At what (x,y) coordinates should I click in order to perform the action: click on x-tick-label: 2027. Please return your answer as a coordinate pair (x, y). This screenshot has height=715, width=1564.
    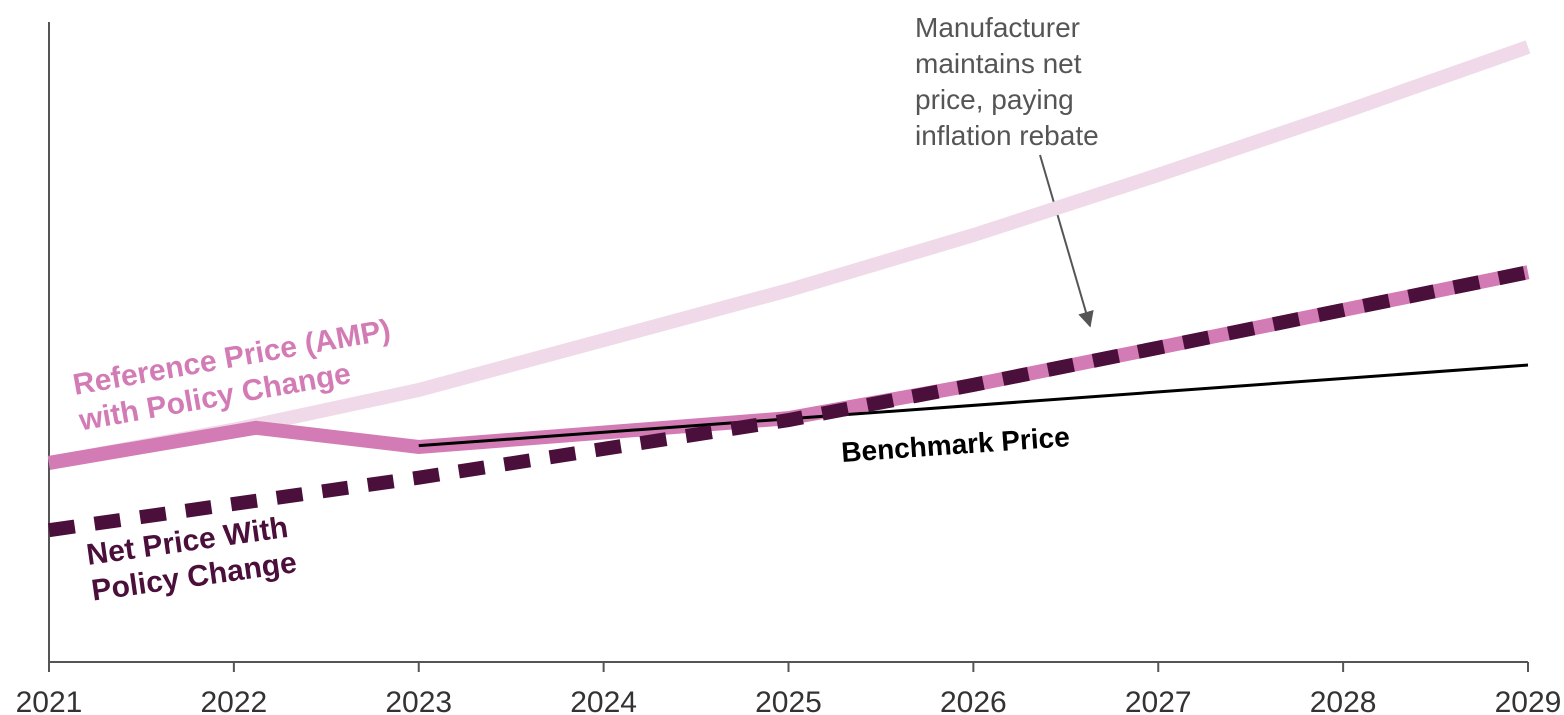
    Looking at the image, I should click on (1158, 700).